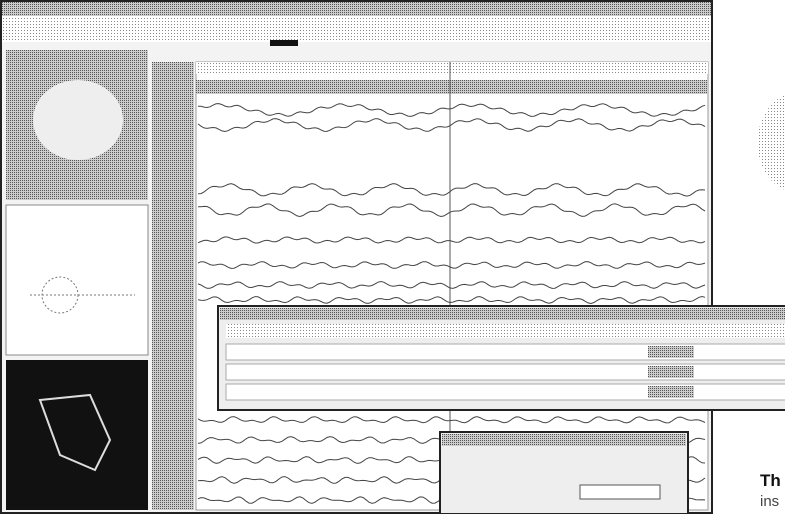 Image resolution: width=785 pixels, height=514 pixels. What do you see at coordinates (771, 142) in the screenshot?
I see `side-graphic` at bounding box center [771, 142].